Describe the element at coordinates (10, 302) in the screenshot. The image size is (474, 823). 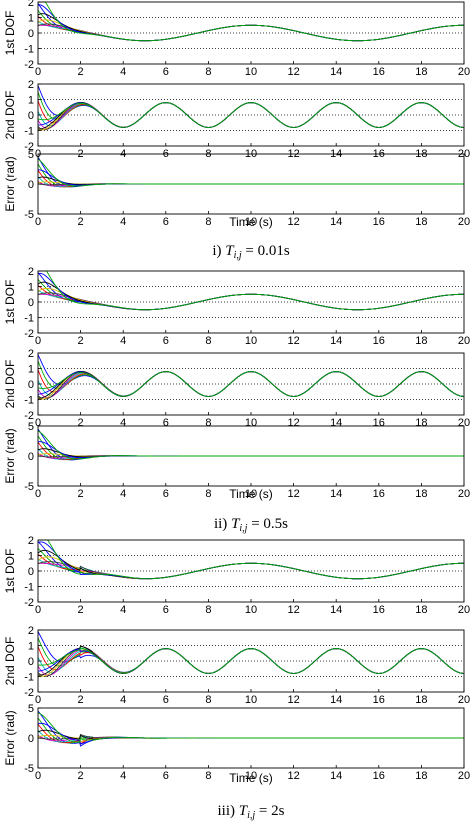
I see `y-axis-label: 1st DOF` at that location.